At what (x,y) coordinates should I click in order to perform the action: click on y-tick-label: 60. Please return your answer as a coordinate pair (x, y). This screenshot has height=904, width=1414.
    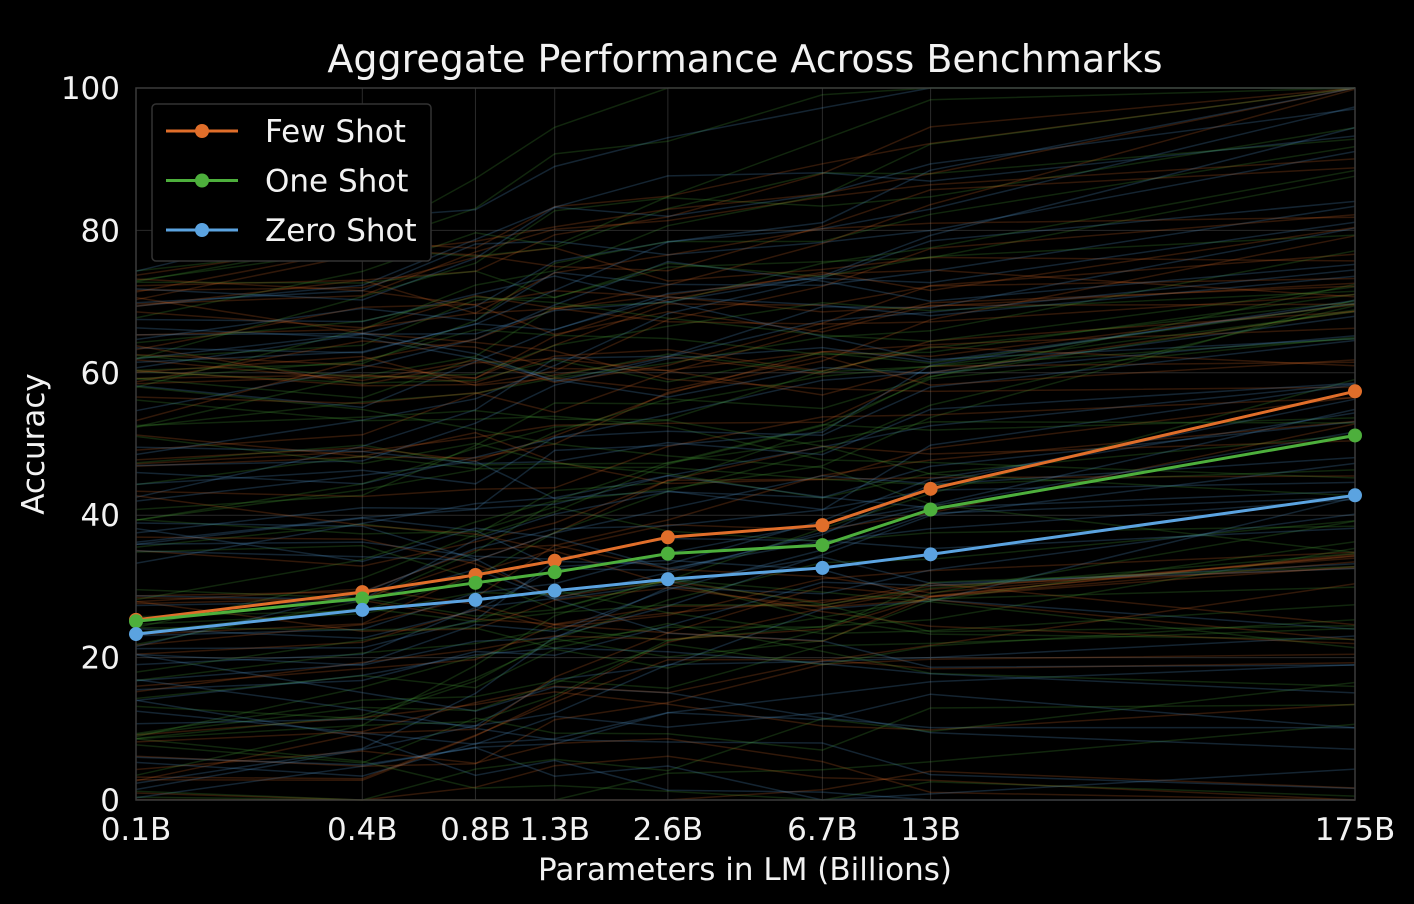
    Looking at the image, I should click on (100, 374).